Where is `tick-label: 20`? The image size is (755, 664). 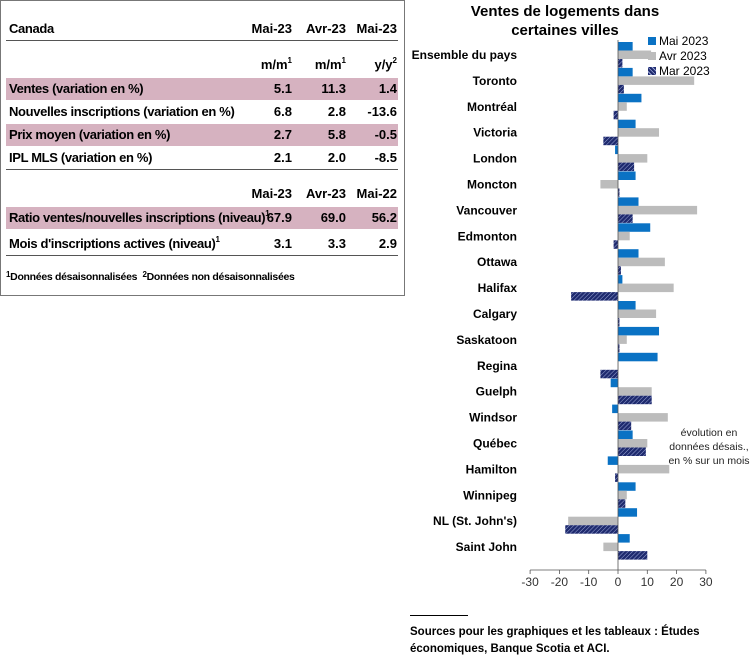 tick-label: 20 is located at coordinates (677, 582).